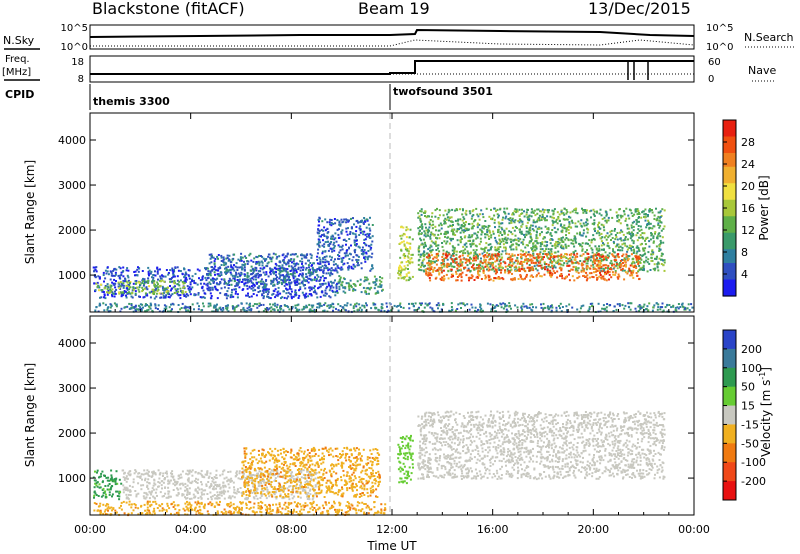 The image size is (800, 554). What do you see at coordinates (291, 97) in the screenshot?
I see `cpid-strip: themis 3300 twofsound 3501` at bounding box center [291, 97].